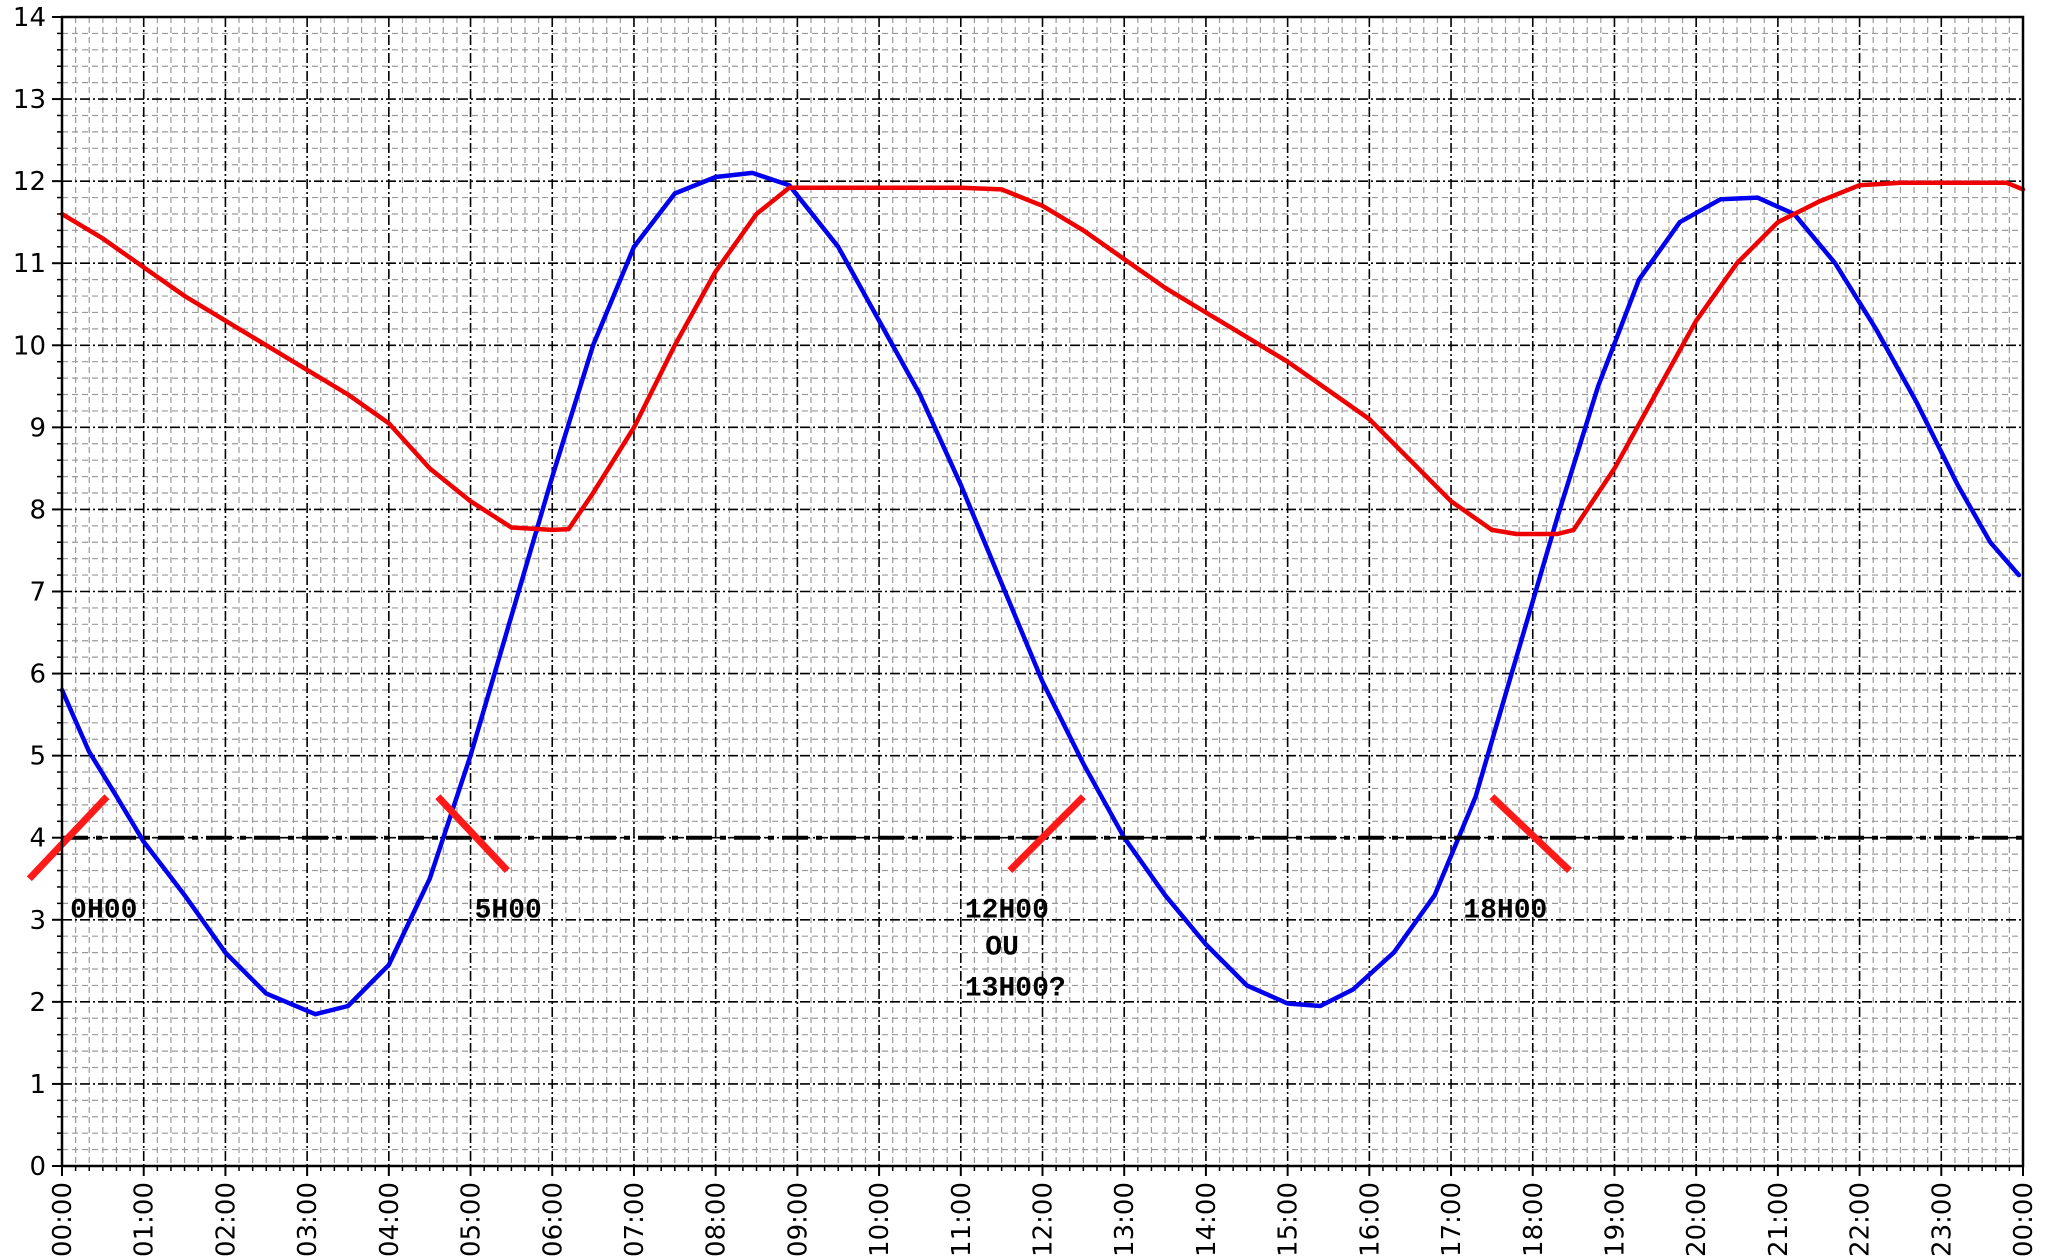 The width and height of the screenshot is (2047, 1260). I want to click on y-tick-label: 12, so click(29, 182).